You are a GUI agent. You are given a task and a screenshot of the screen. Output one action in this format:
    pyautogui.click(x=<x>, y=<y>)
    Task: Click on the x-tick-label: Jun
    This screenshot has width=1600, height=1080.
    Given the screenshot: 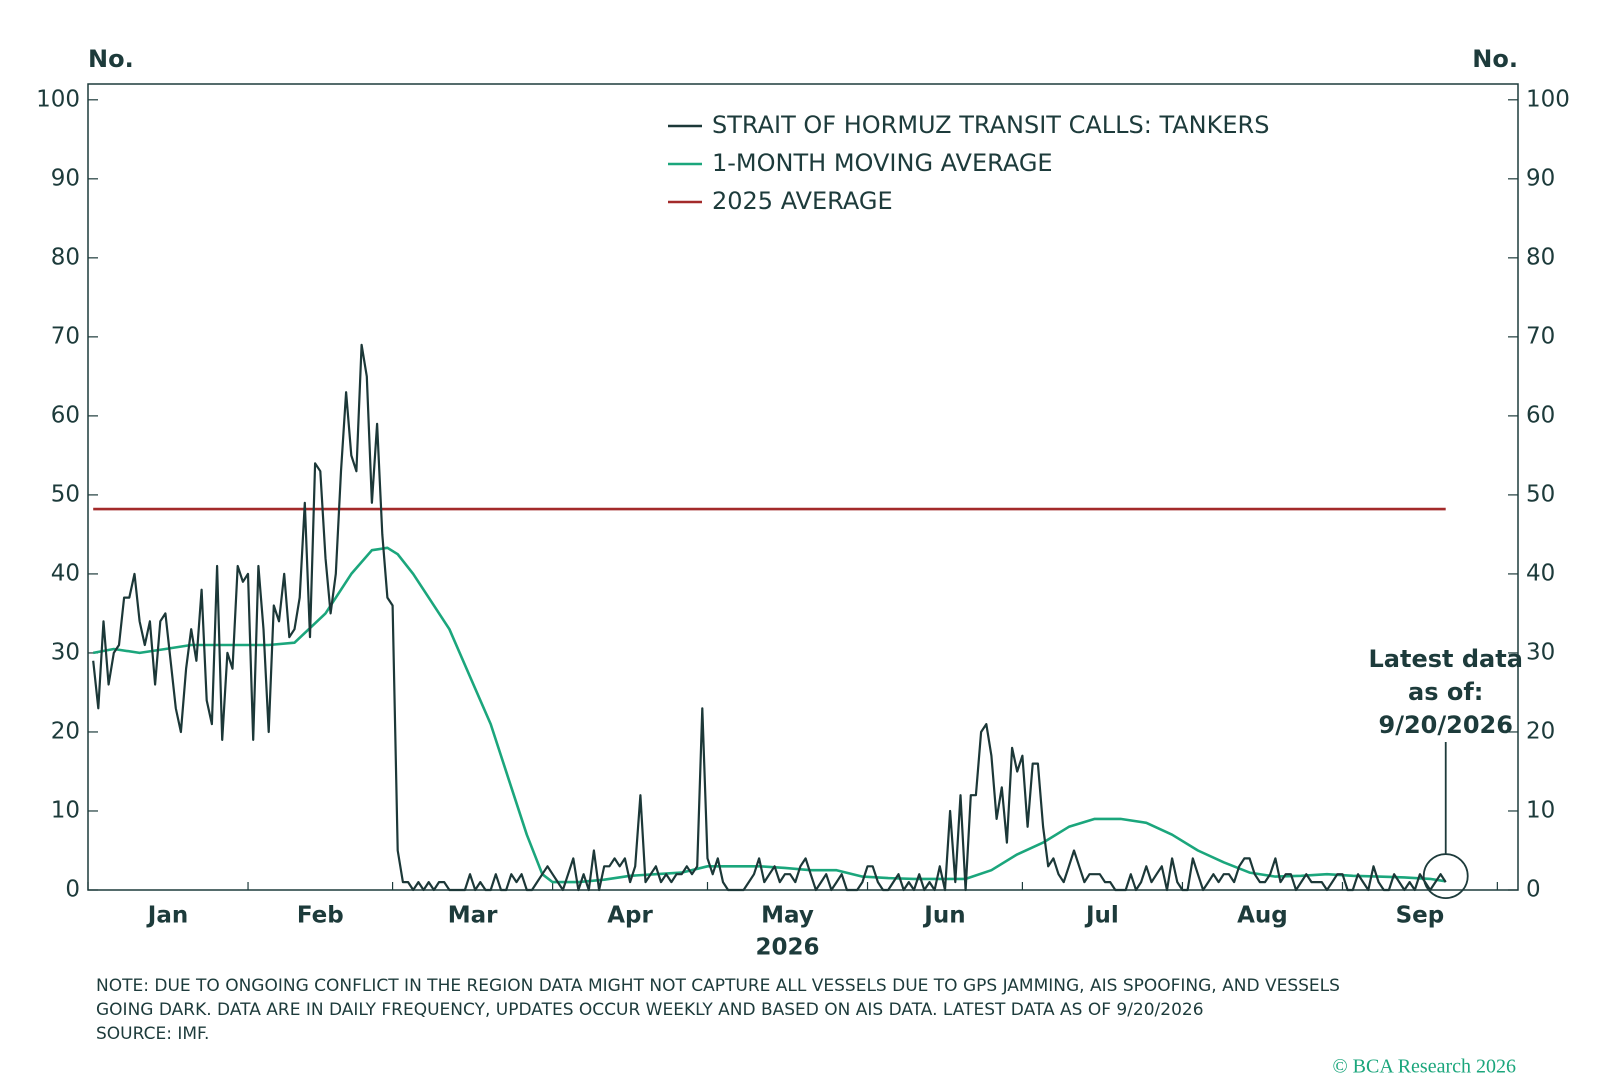 What is the action you would take?
    pyautogui.click(x=943, y=916)
    